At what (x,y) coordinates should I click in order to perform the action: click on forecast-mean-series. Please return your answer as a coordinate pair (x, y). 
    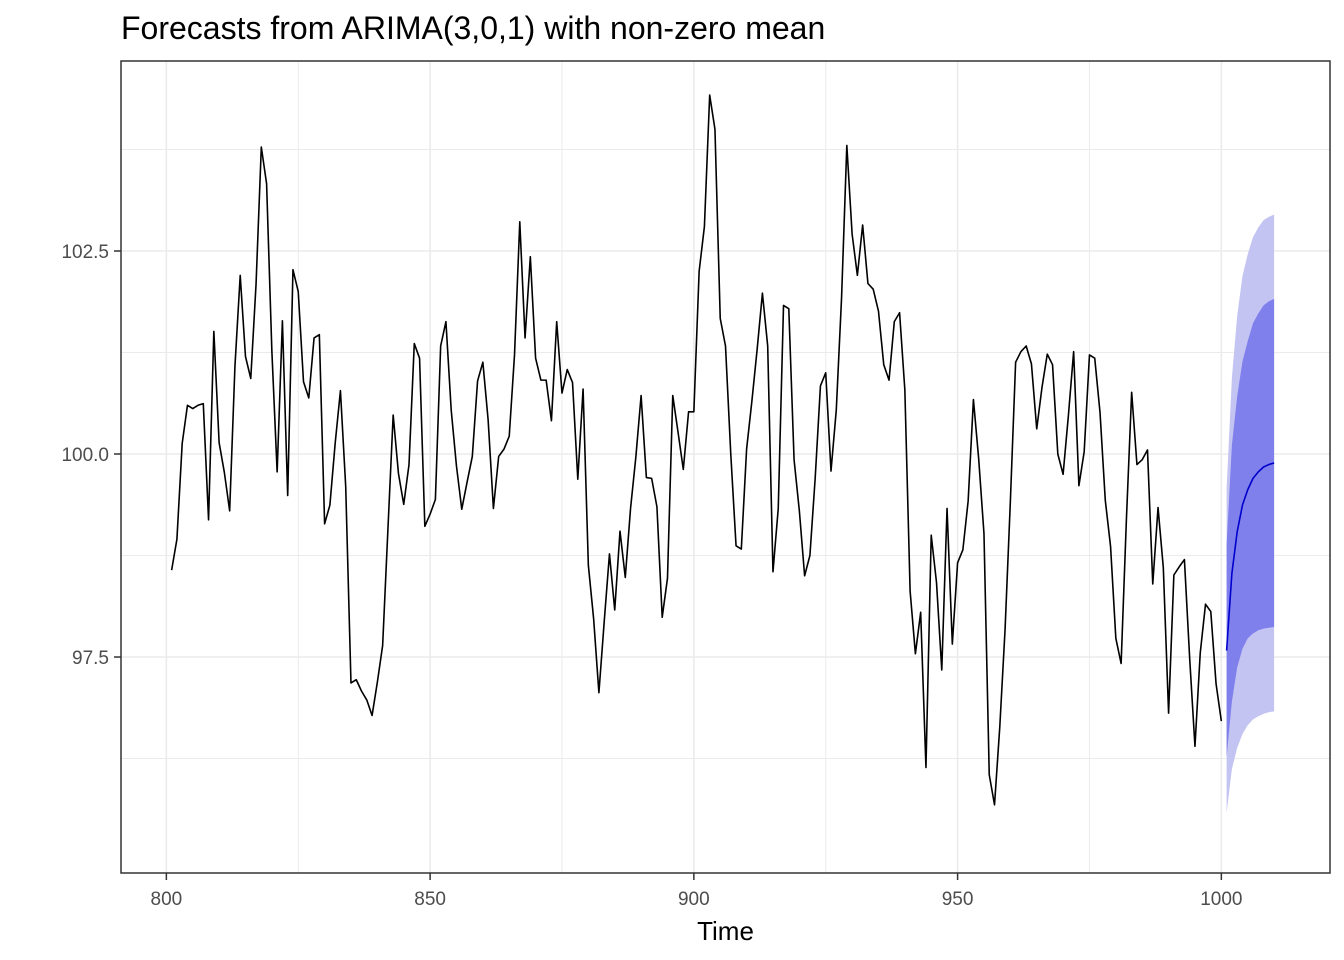
    Looking at the image, I should click on (1250, 556).